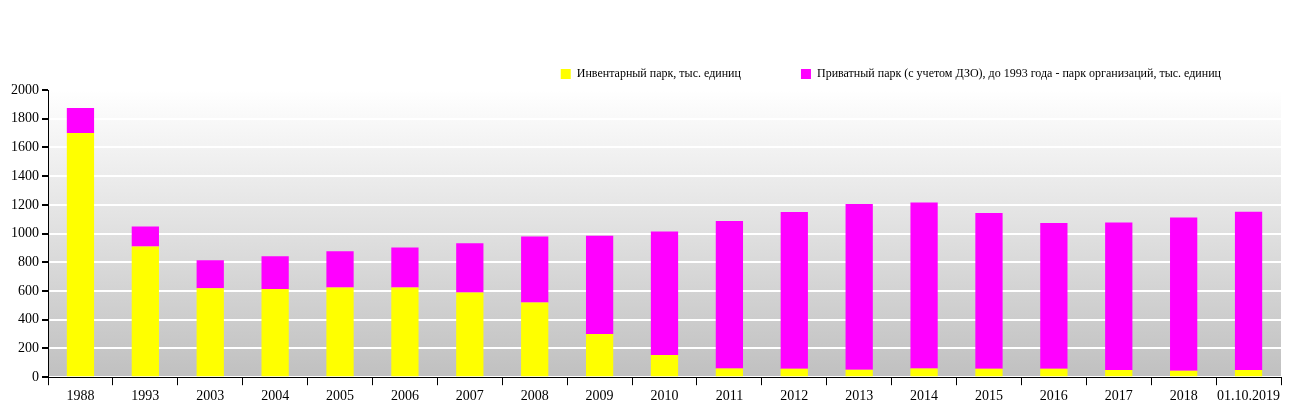 The image size is (1299, 416). What do you see at coordinates (1053, 396) in the screenshot?
I see `x-tick-label: 2016` at bounding box center [1053, 396].